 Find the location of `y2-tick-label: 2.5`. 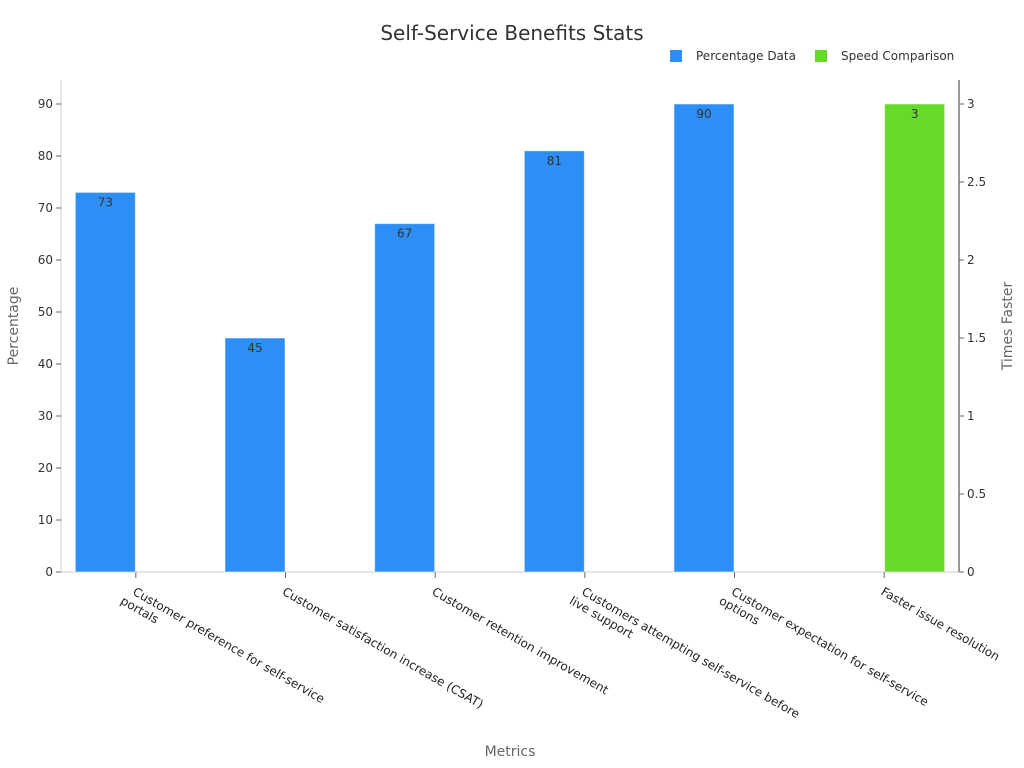

y2-tick-label: 2.5 is located at coordinates (976, 182).